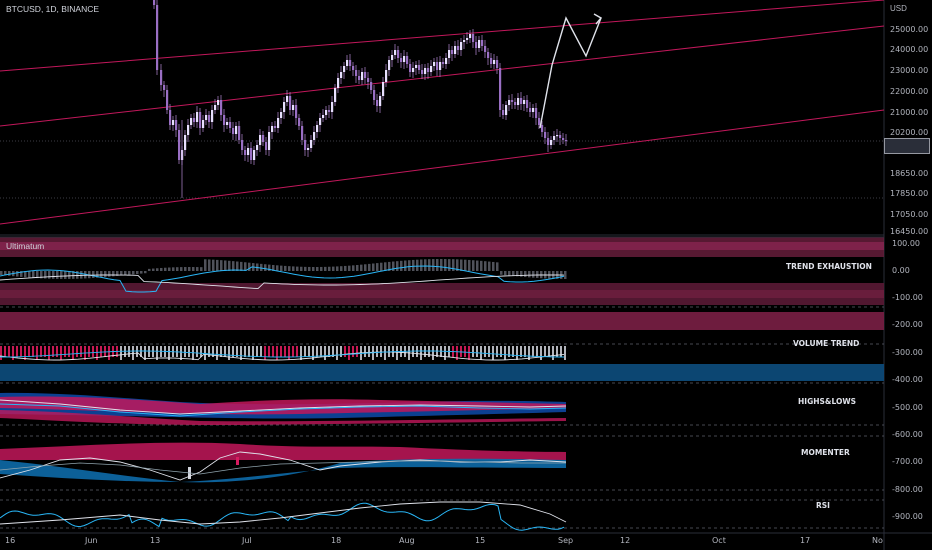  What do you see at coordinates (907, 297) in the screenshot?
I see `indicator-axis-label: -100.00` at bounding box center [907, 297].